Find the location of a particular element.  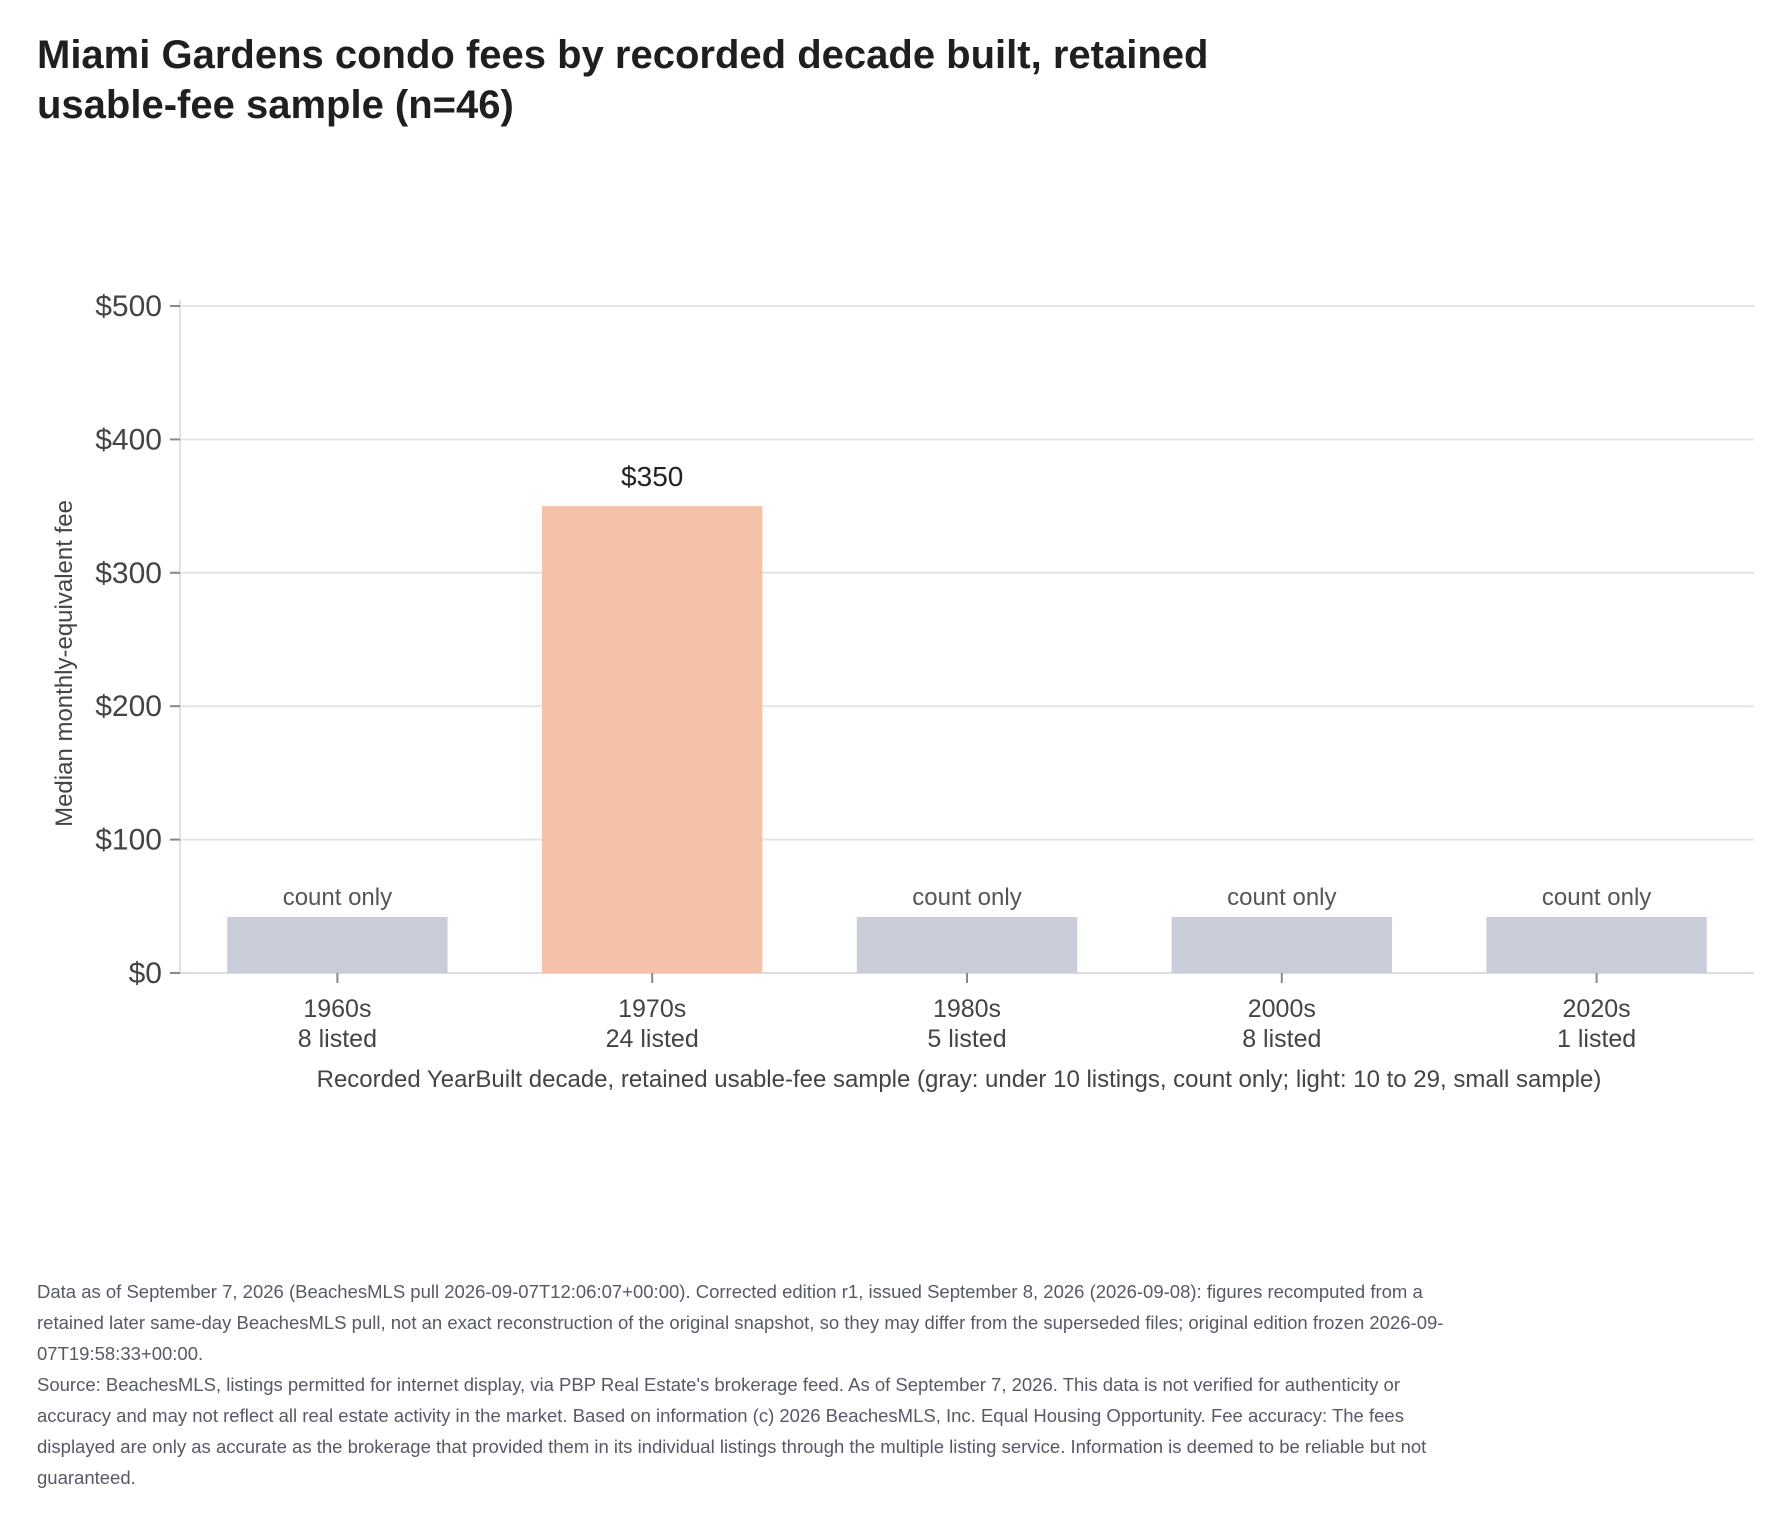

y-tick-label: $300 is located at coordinates (128, 573).